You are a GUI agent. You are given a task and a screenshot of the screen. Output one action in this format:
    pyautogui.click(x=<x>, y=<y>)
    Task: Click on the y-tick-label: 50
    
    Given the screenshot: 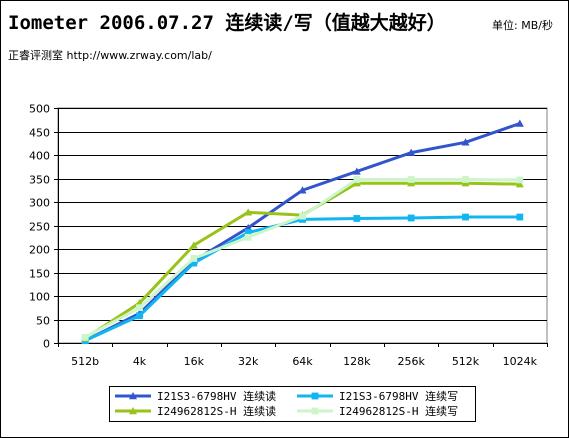 What is the action you would take?
    pyautogui.click(x=43, y=321)
    